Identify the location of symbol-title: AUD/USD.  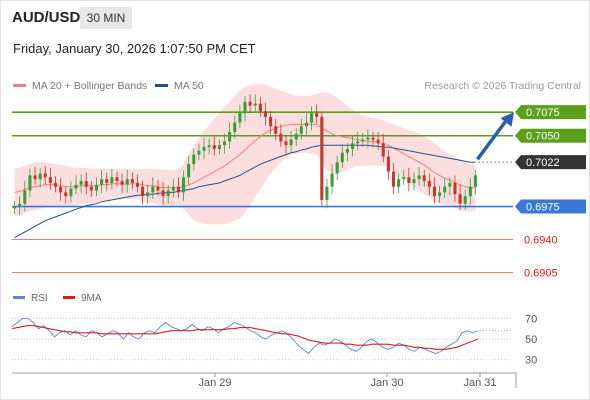
(46, 17).